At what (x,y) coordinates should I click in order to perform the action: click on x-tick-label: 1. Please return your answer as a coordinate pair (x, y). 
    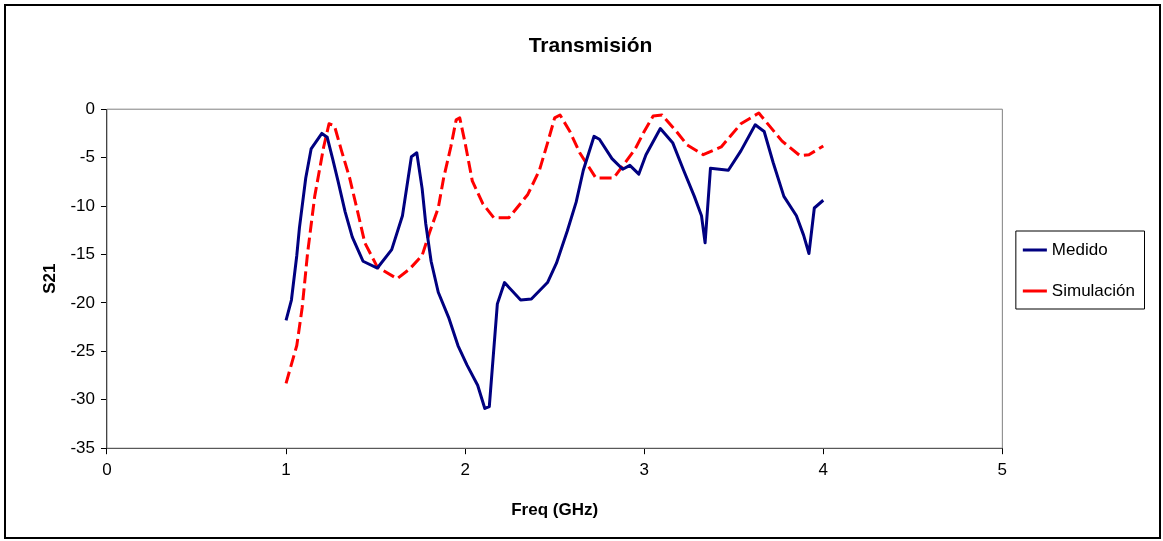
    Looking at the image, I should click on (286, 470).